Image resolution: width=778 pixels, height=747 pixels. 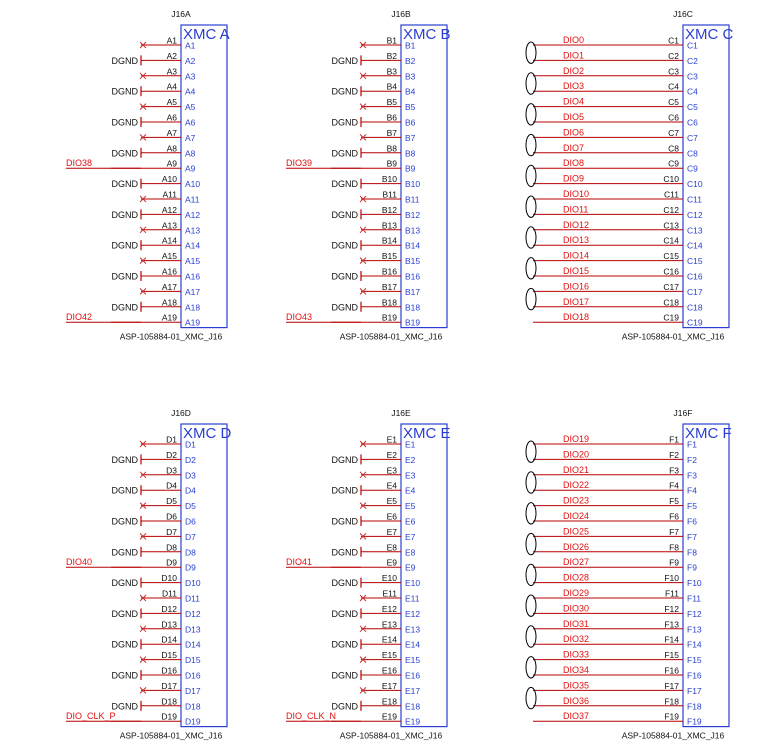 What do you see at coordinates (410, 445) in the screenshot?
I see `pin-name: E1` at bounding box center [410, 445].